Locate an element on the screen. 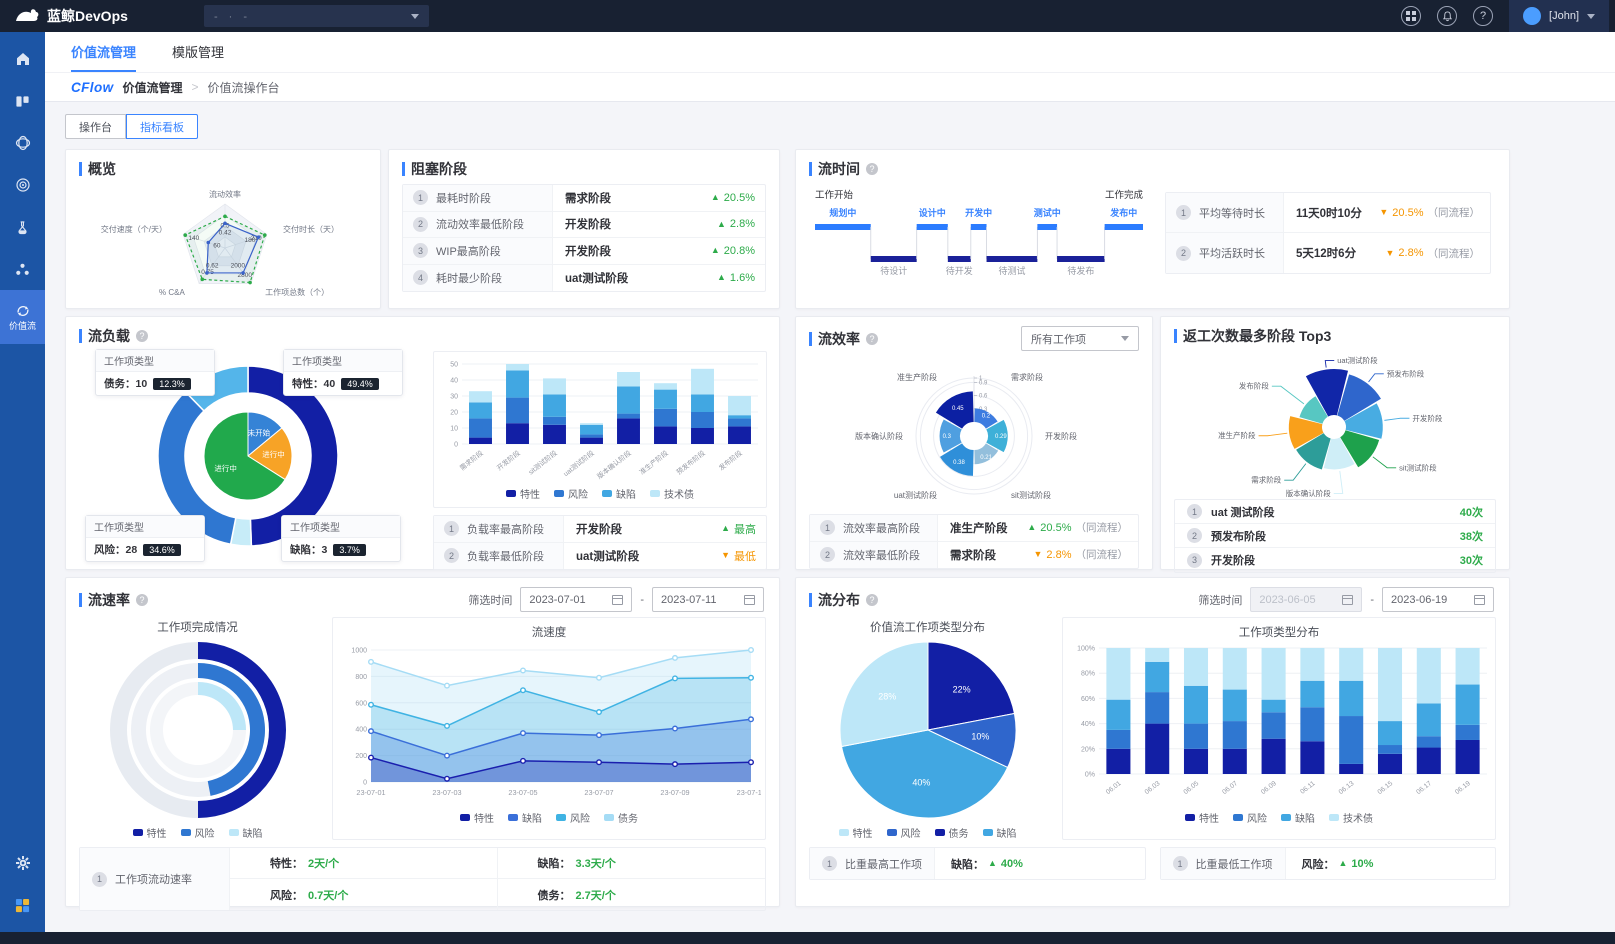 This screenshot has width=1615, height=944. table-row: 1 uat 测试阶段 40次 is located at coordinates (1335, 512).